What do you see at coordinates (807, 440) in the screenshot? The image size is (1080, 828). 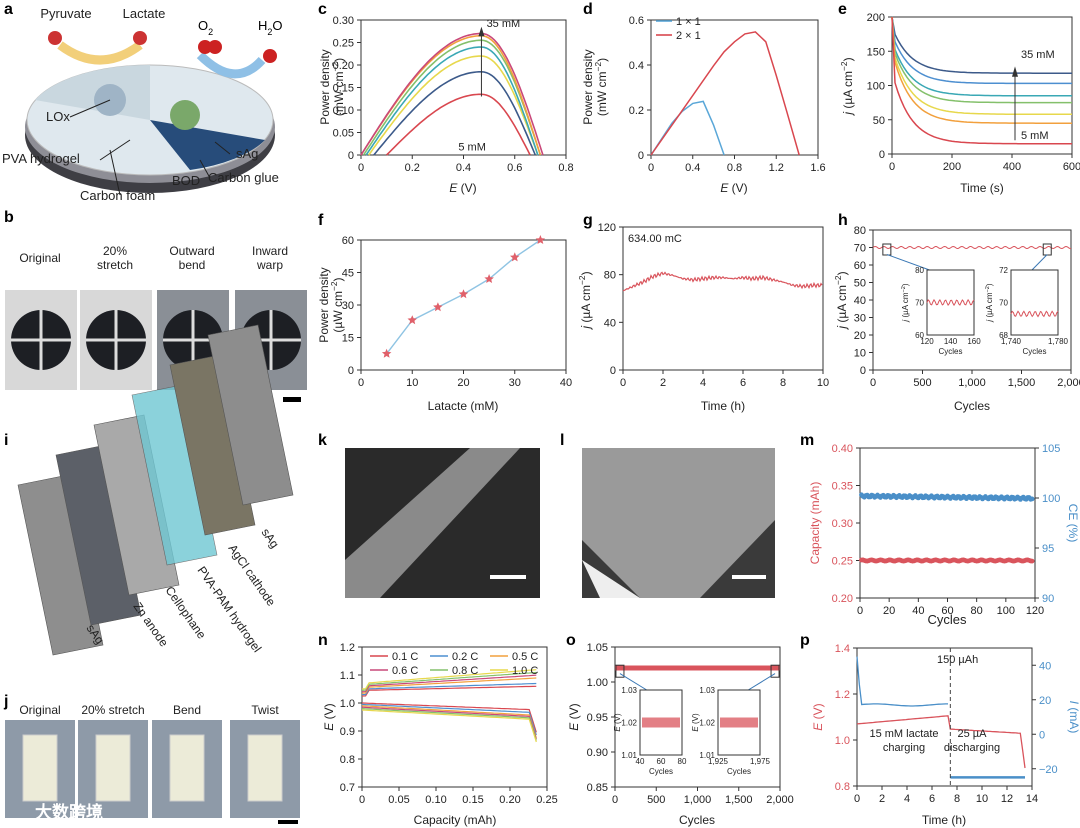 I see `panel-label-m: m` at bounding box center [807, 440].